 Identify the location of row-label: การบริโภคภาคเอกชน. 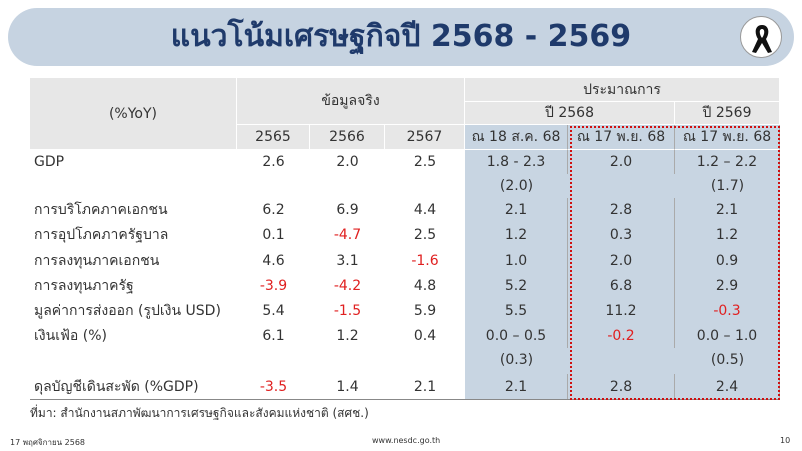
(101, 210).